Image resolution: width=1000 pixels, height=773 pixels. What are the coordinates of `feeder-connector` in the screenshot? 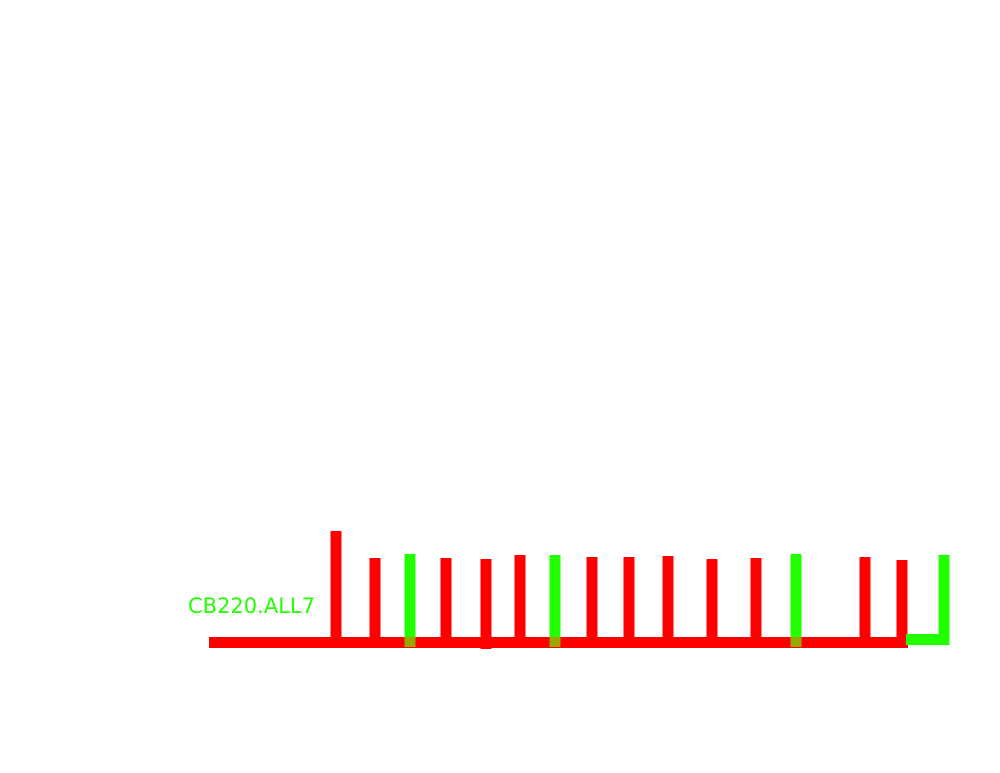 It's located at (928, 639).